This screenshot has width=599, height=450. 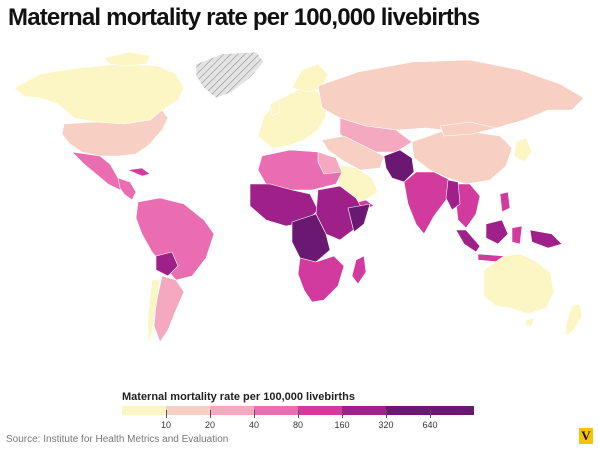 What do you see at coordinates (330, 163) in the screenshot?
I see `region-egypt` at bounding box center [330, 163].